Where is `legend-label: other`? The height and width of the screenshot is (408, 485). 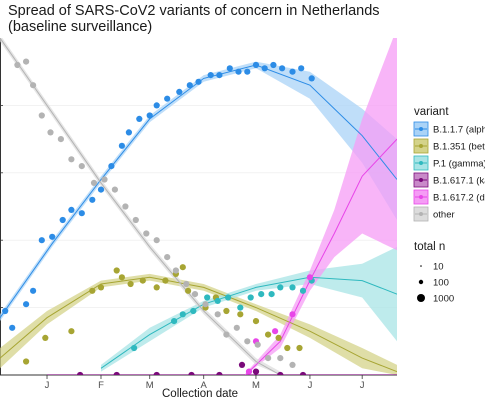
legend-label: other is located at coordinates (444, 215).